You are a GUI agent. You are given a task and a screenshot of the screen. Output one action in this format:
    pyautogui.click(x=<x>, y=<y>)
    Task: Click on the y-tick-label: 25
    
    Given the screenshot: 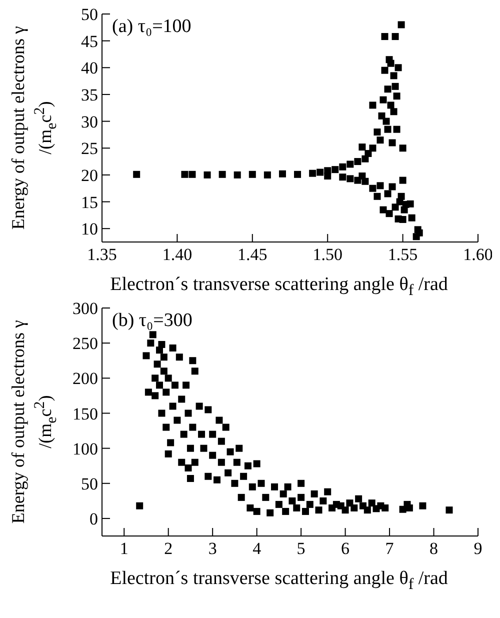 What is the action you would take?
    pyautogui.click(x=89, y=148)
    